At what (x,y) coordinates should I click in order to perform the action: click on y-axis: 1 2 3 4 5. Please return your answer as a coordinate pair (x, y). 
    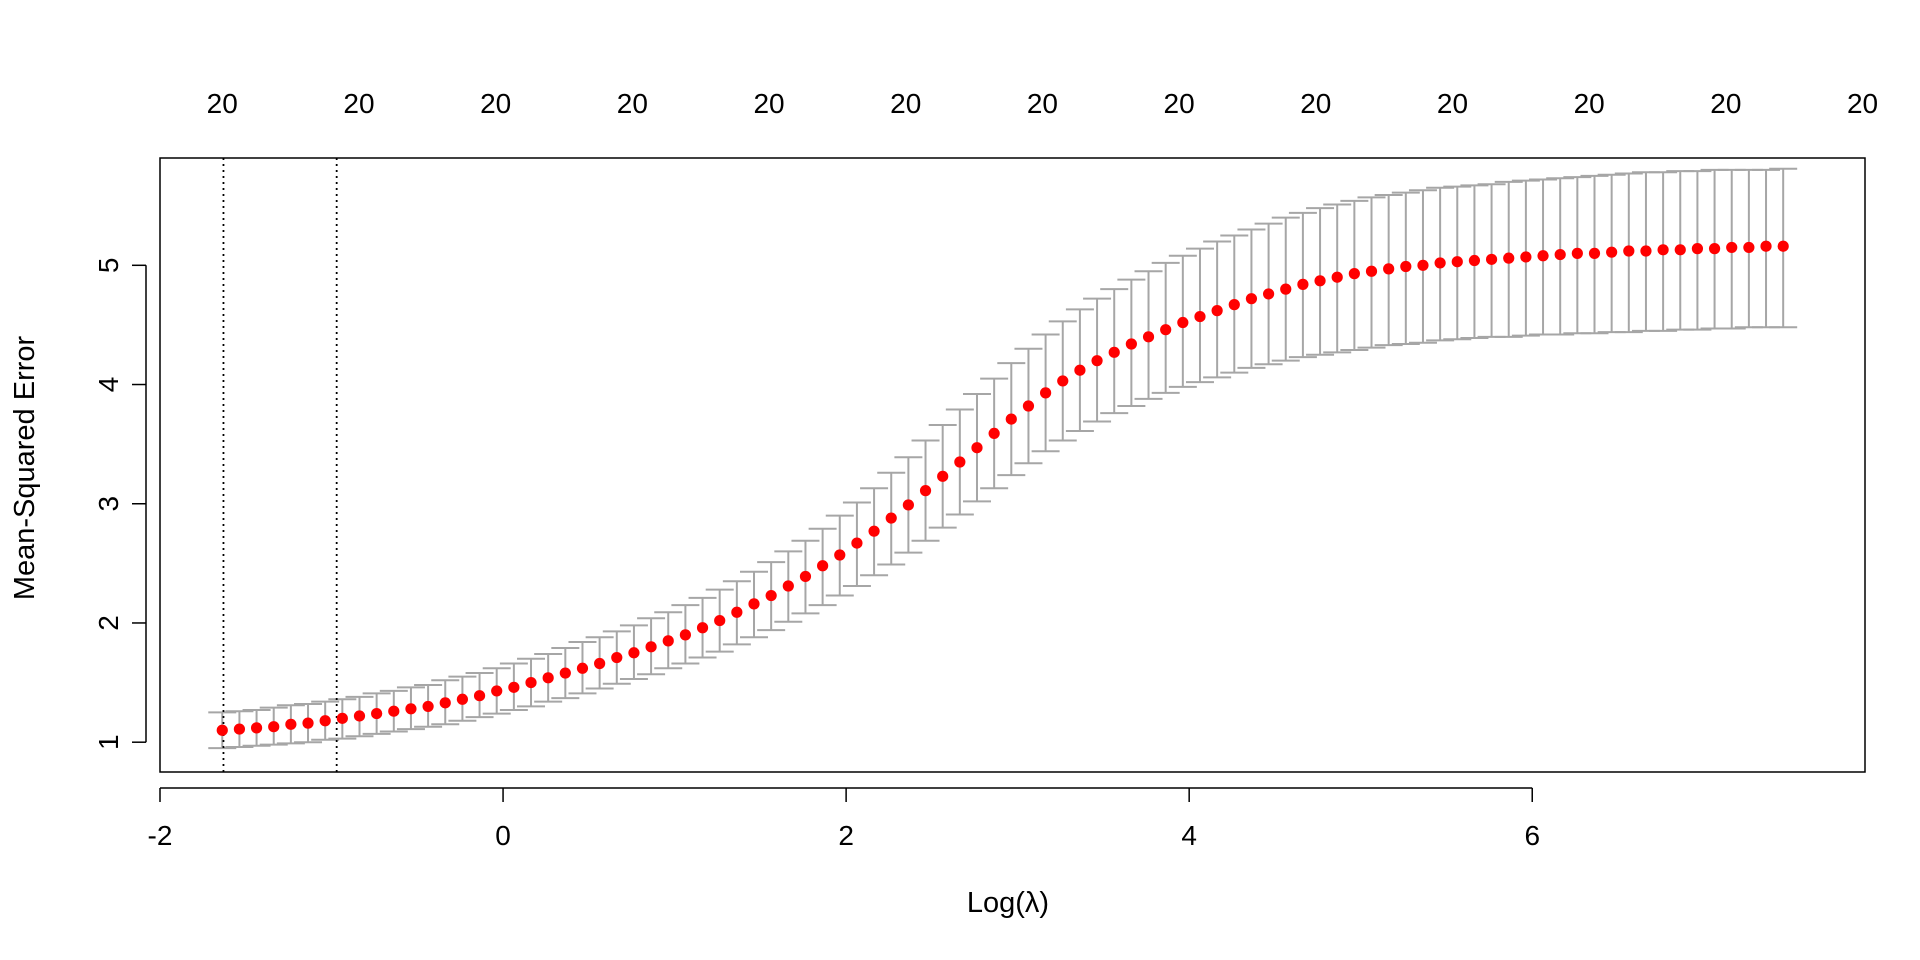
    Looking at the image, I should click on (120, 504).